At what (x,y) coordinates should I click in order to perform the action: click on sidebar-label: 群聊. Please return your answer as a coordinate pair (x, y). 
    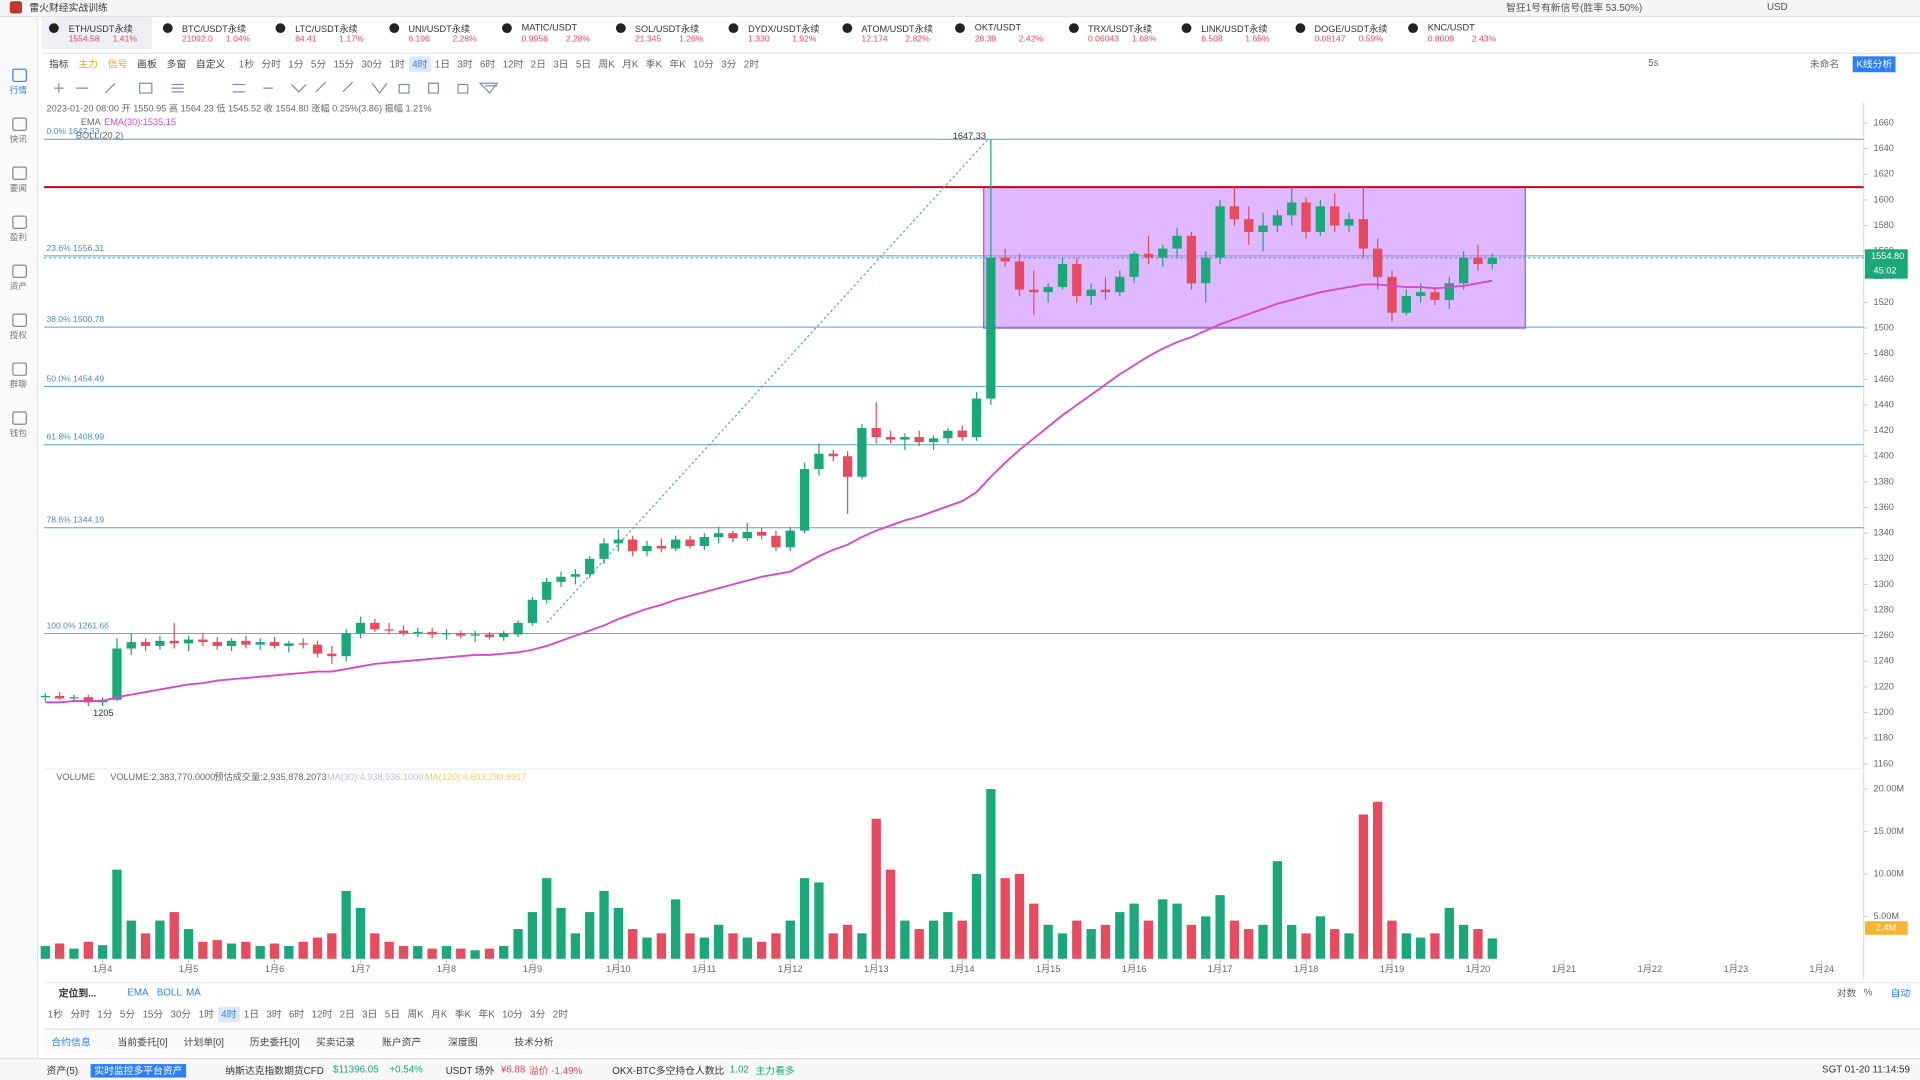
    Looking at the image, I should click on (18, 385).